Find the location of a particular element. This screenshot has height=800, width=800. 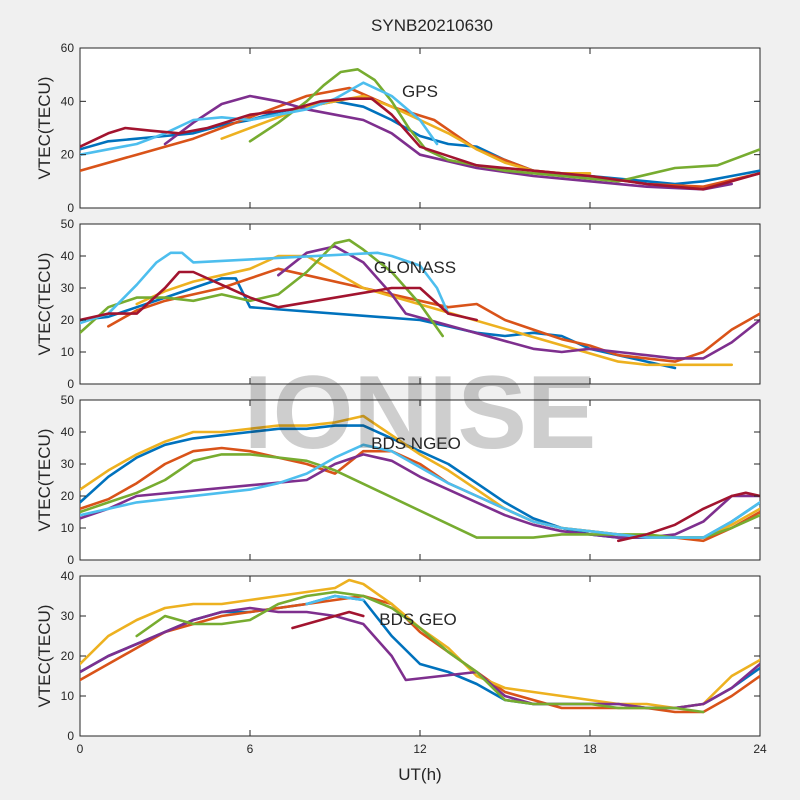

x-tick-label: 12 is located at coordinates (420, 749).